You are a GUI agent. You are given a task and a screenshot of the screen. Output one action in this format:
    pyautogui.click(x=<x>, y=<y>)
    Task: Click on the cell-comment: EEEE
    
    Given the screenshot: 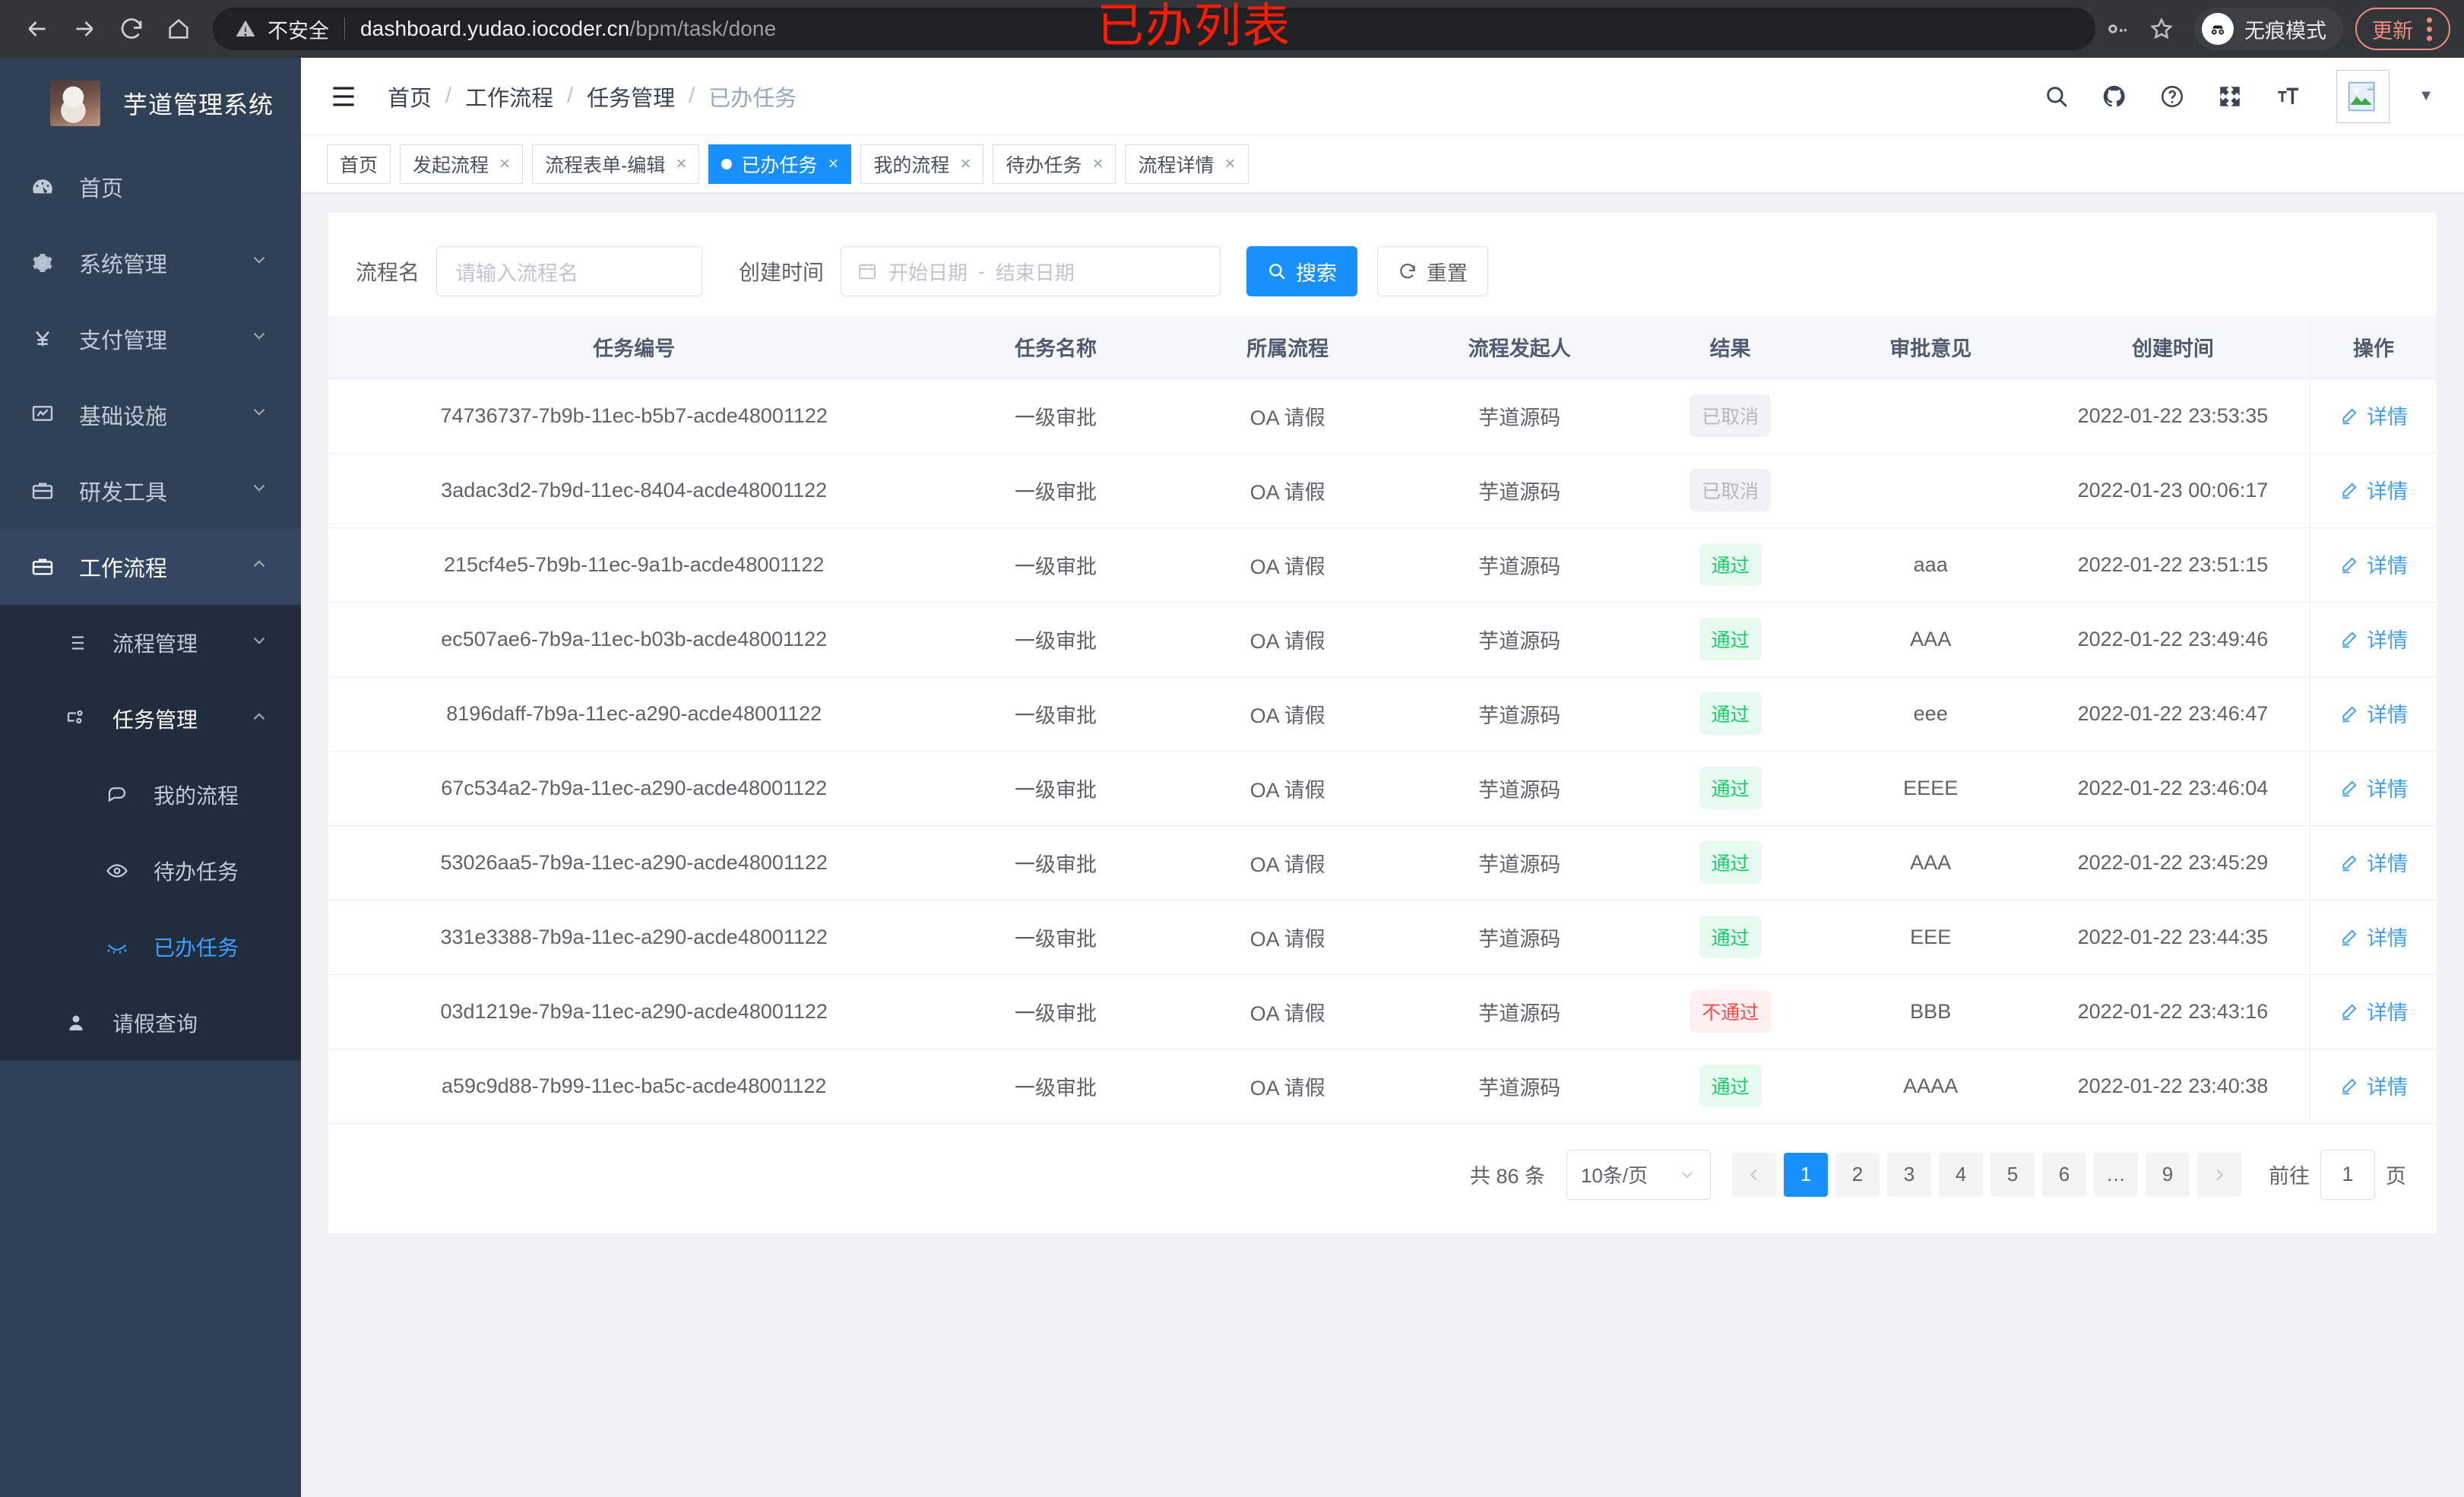 What is the action you would take?
    pyautogui.click(x=1931, y=788)
    